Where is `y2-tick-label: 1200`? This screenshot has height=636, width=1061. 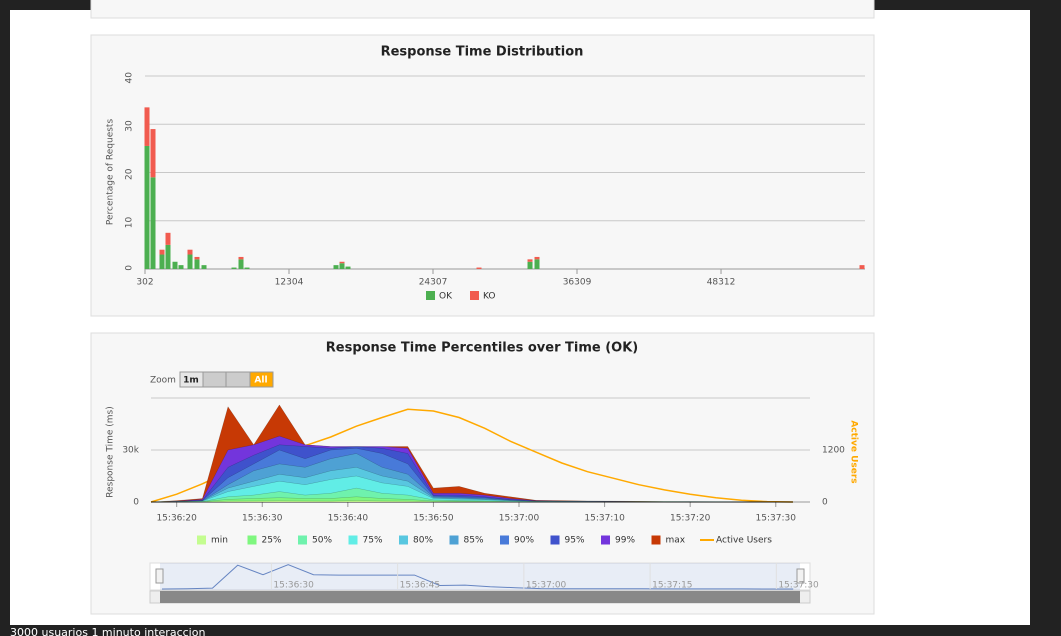 y2-tick-label: 1200 is located at coordinates (833, 451).